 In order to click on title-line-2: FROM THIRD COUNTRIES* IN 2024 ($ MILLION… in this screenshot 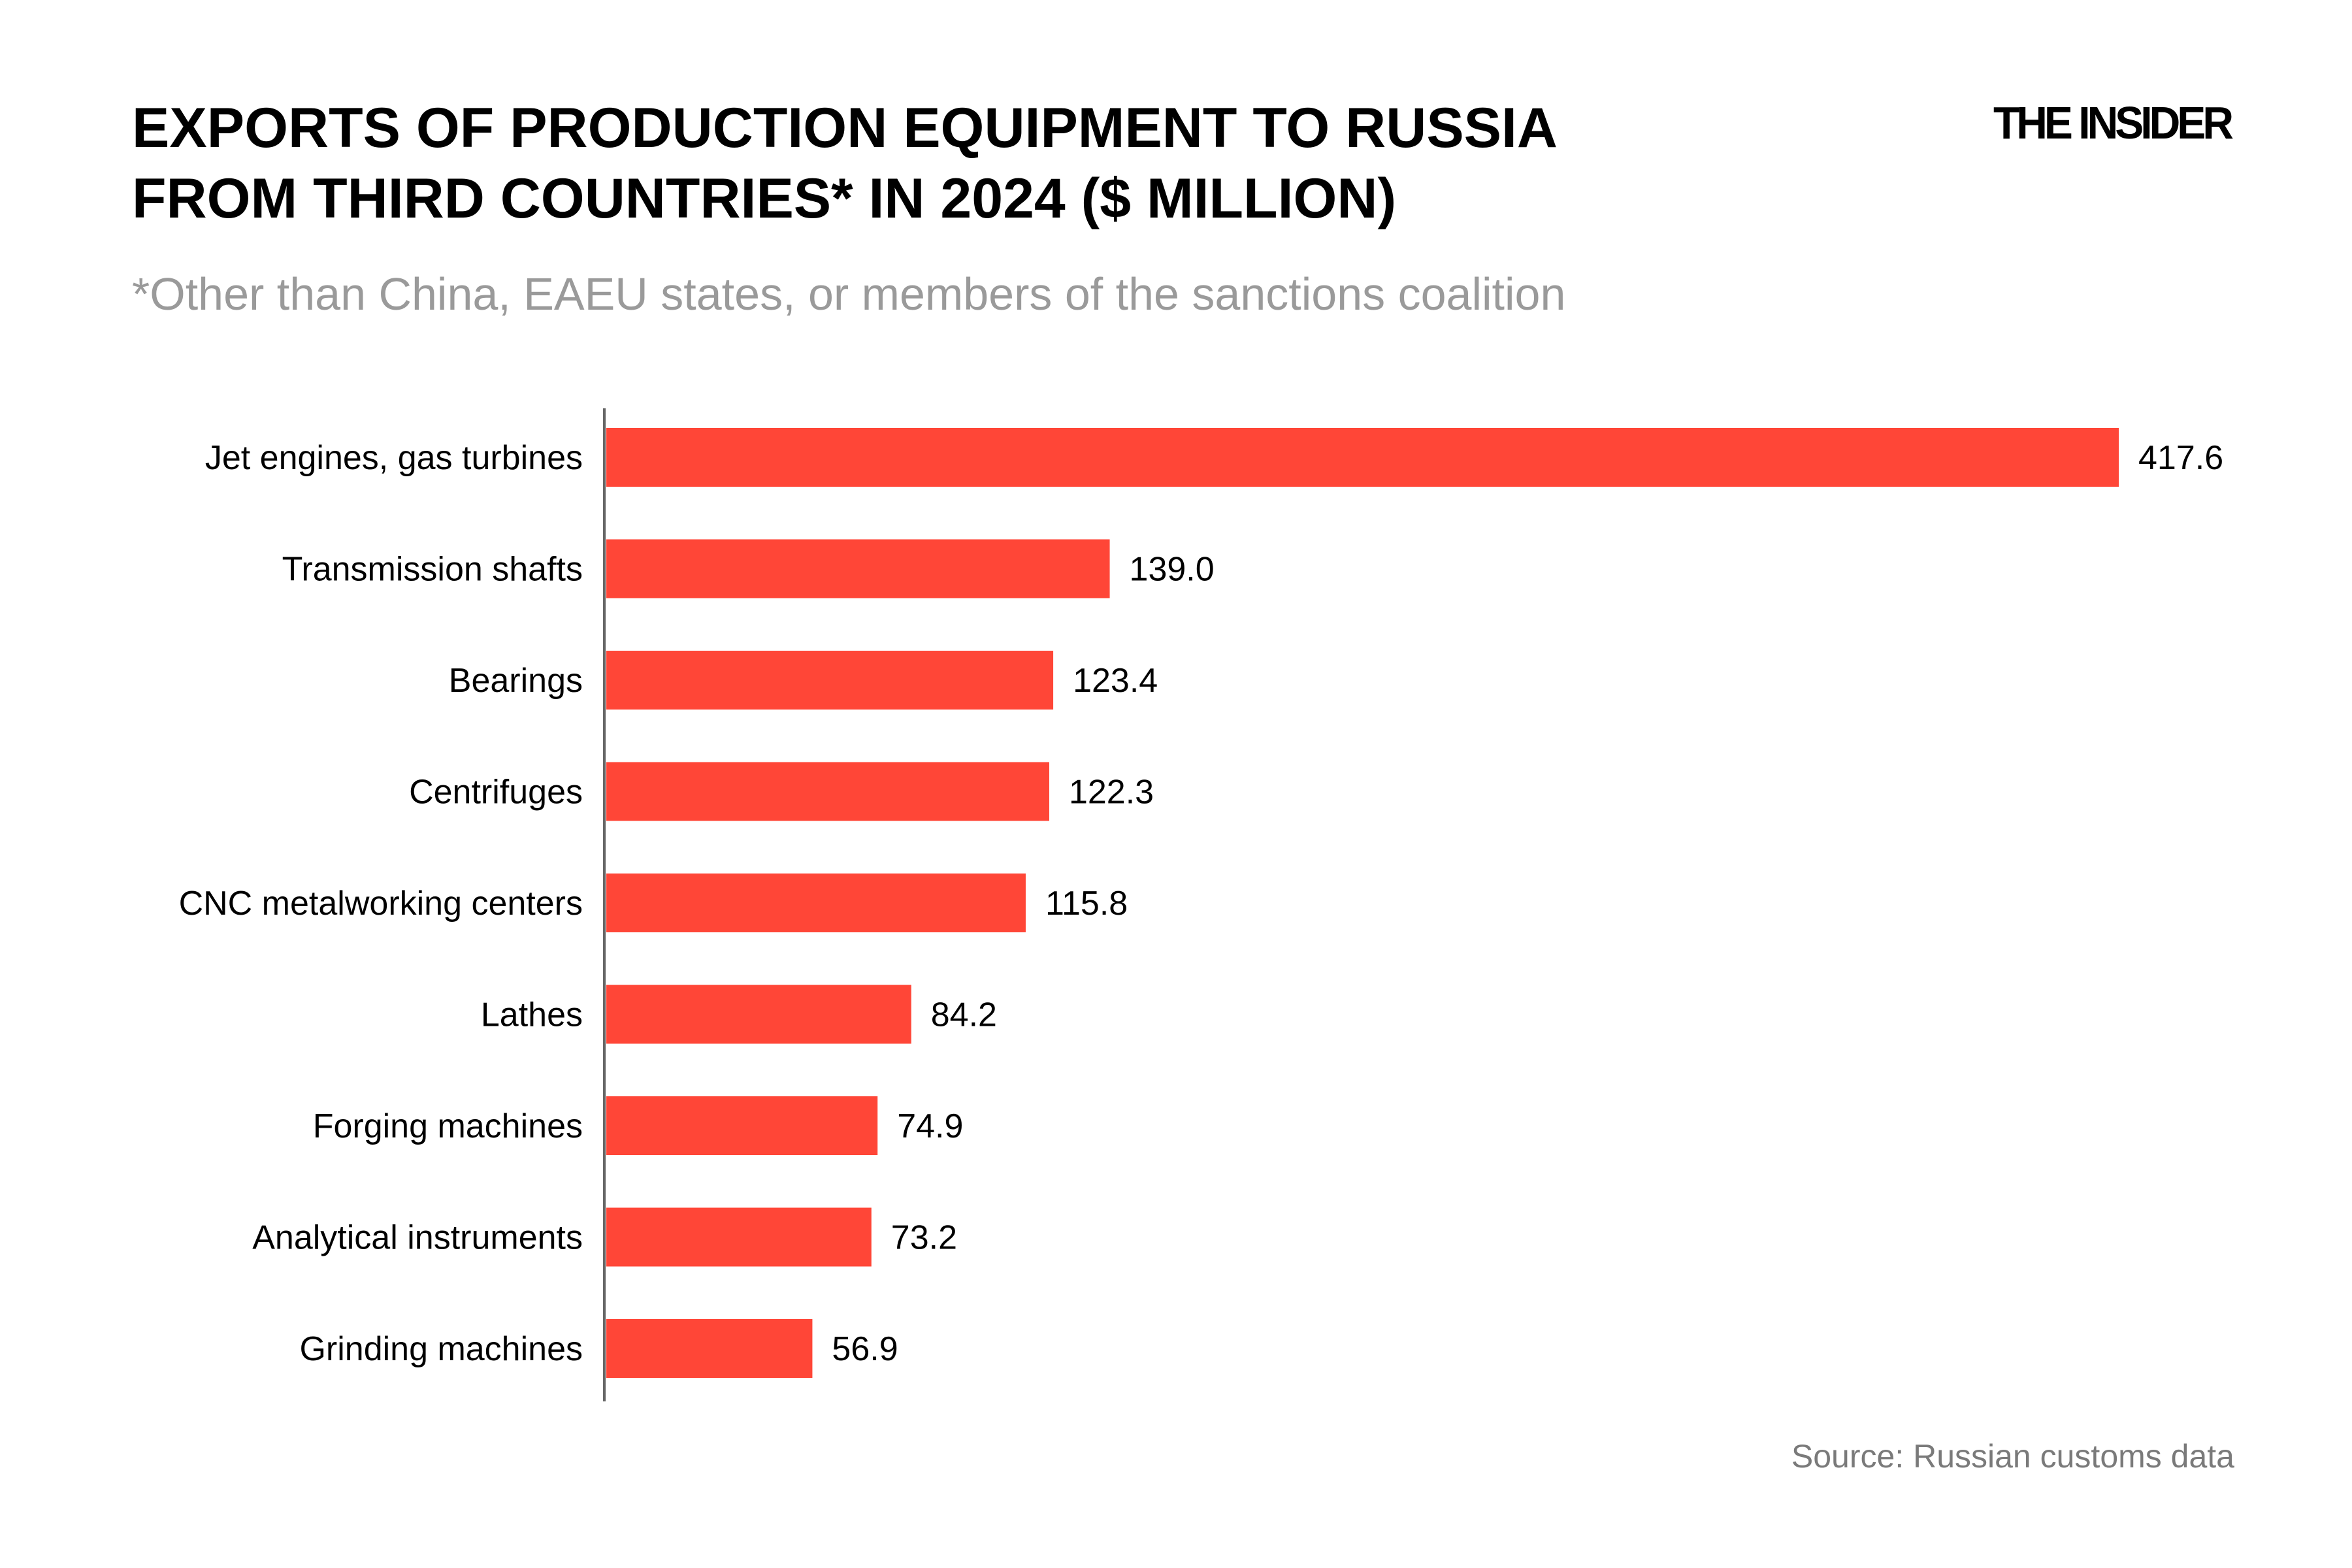, I will do `click(764, 198)`.